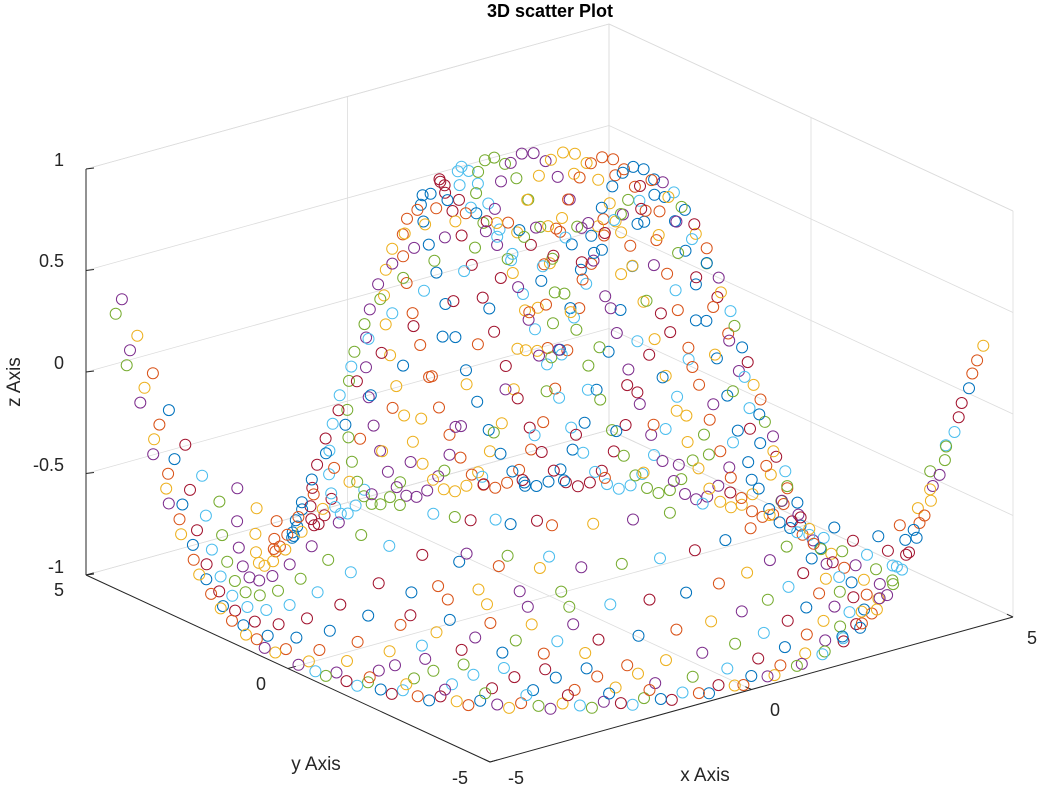 This screenshot has width=1047, height=789. I want to click on y-axis-label: y Axis, so click(316, 764).